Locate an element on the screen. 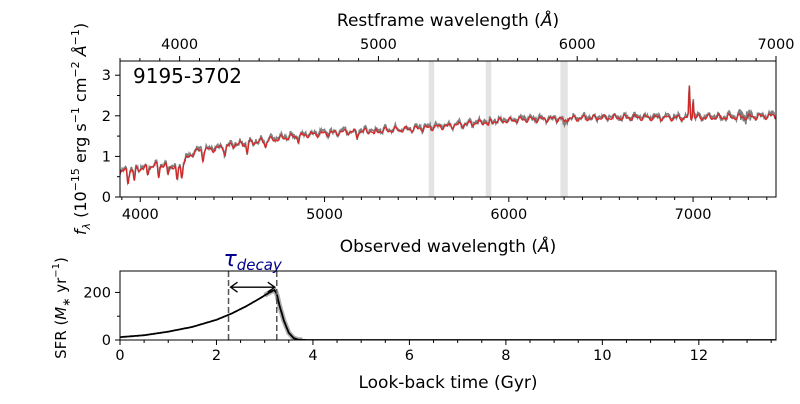 This screenshot has width=800, height=404. restframe-wavelength-ticks: 4000 5000 6000 7000 is located at coordinates (457, 49).